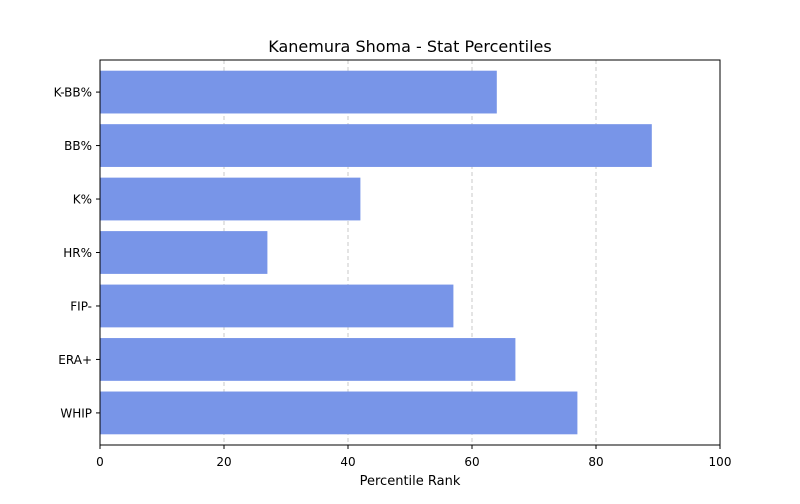 The image size is (800, 504). Describe the element at coordinates (347, 462) in the screenshot. I see `x-tick-label-2: 40` at that location.